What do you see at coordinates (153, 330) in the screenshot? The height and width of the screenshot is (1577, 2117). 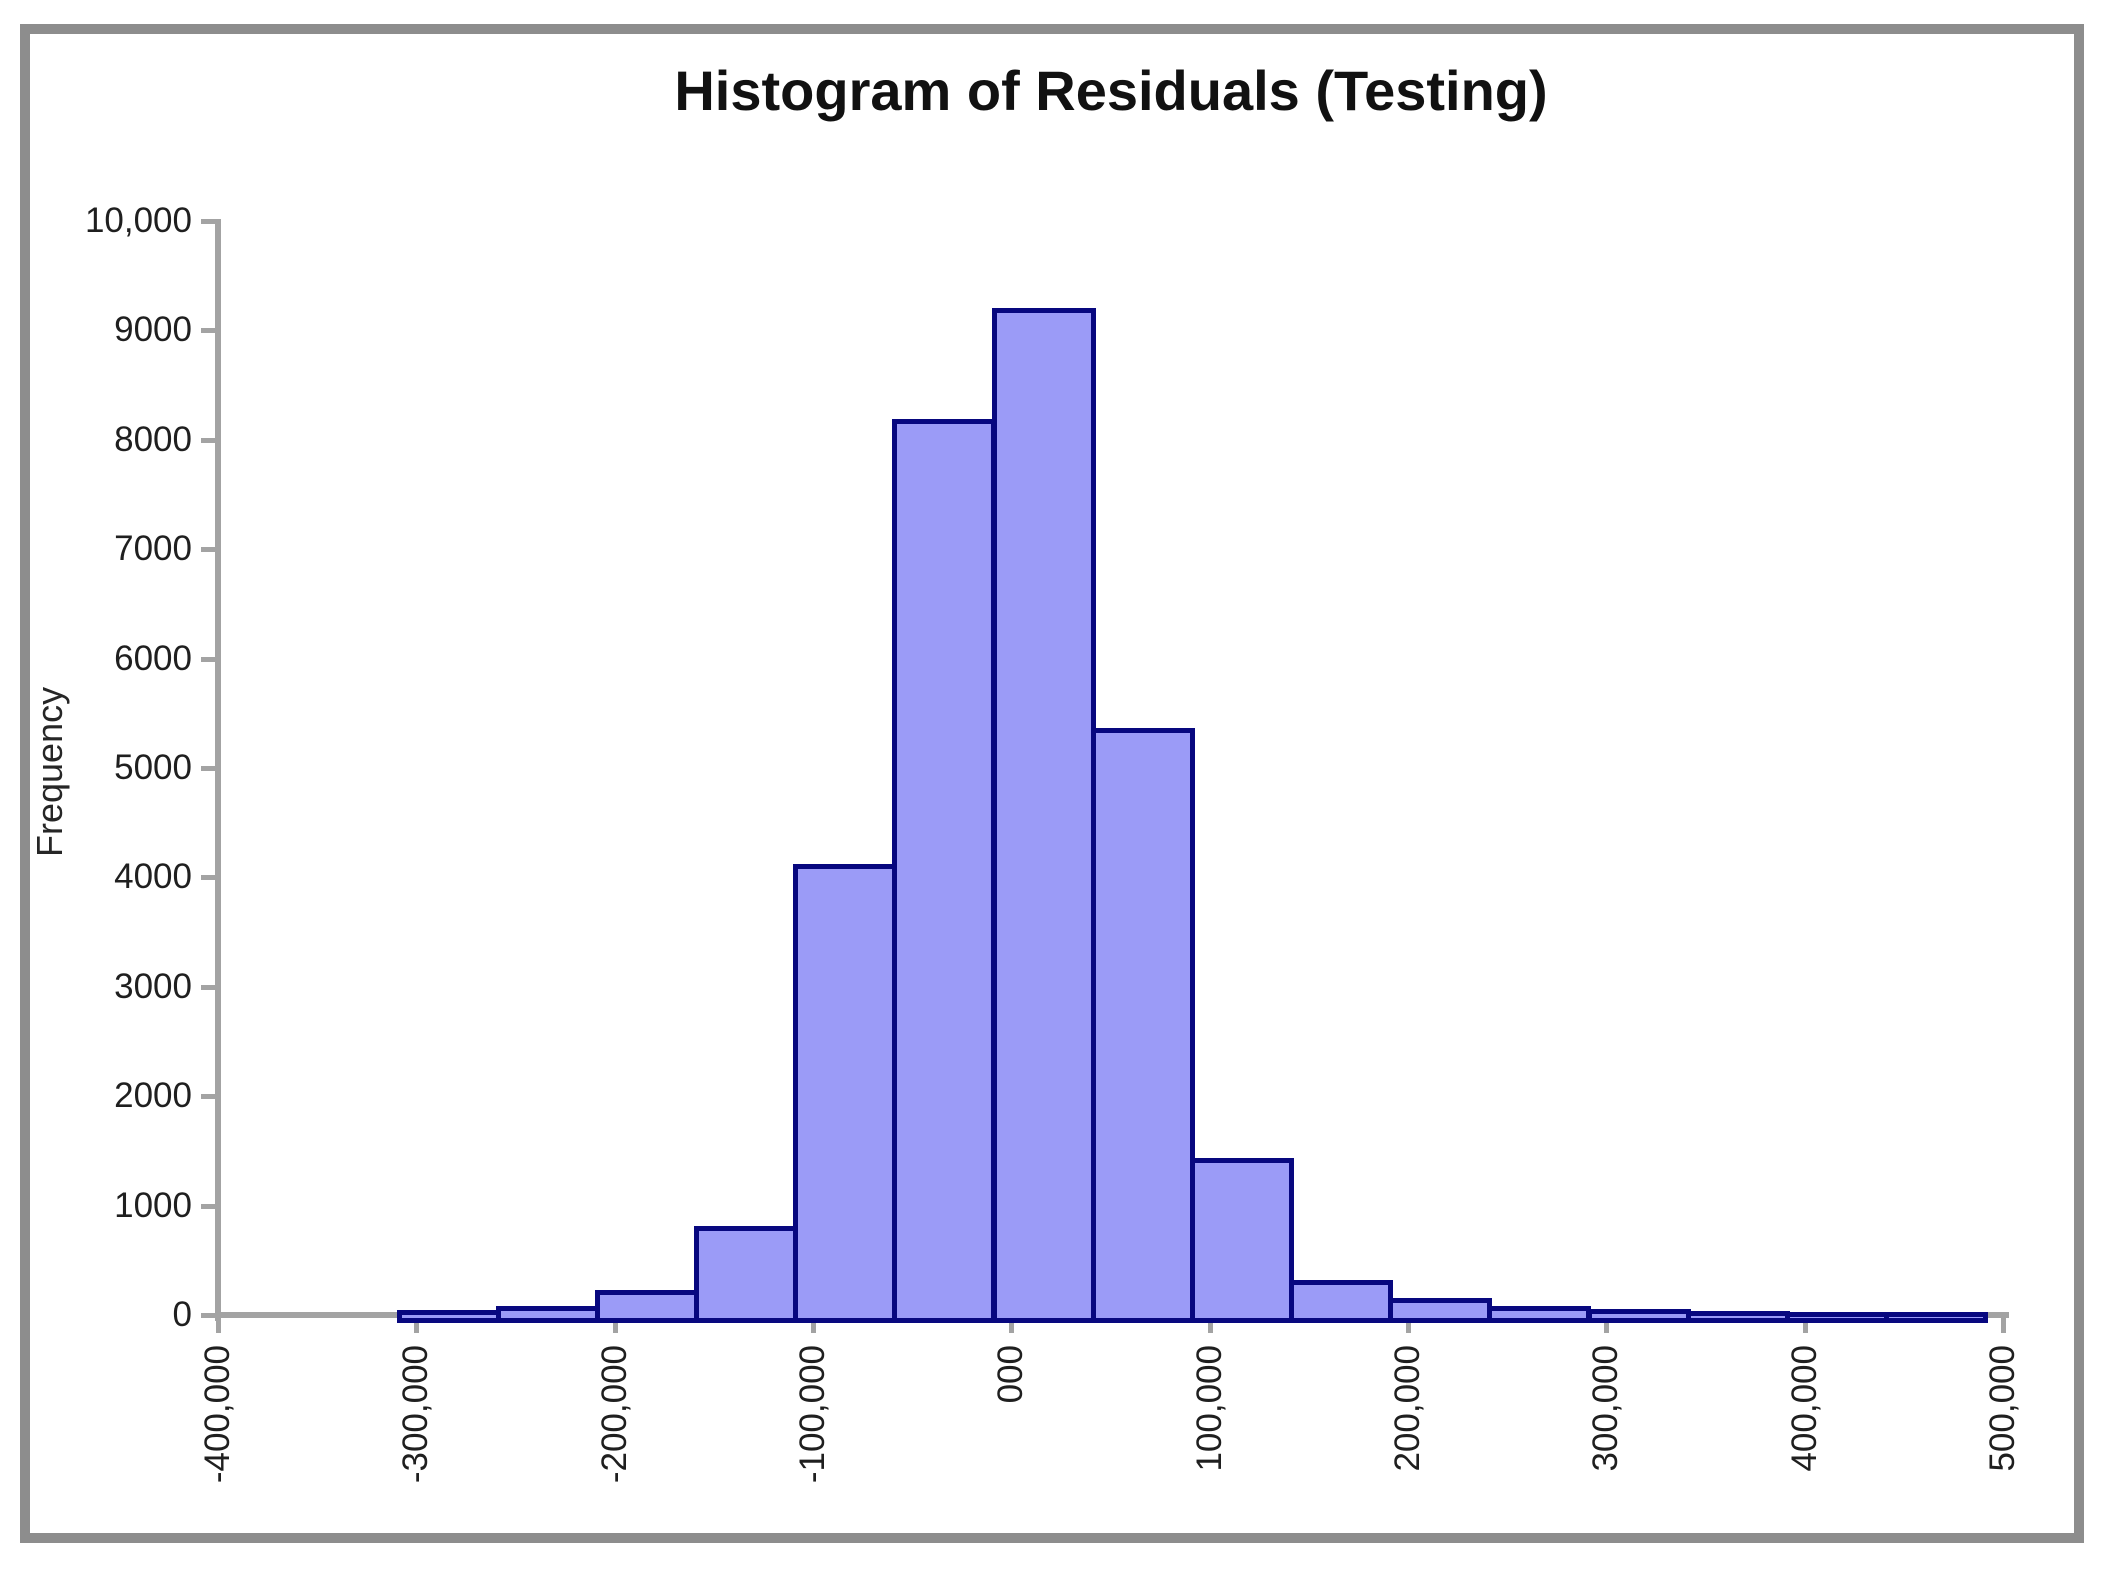 I see `y-tick-label: 9000` at bounding box center [153, 330].